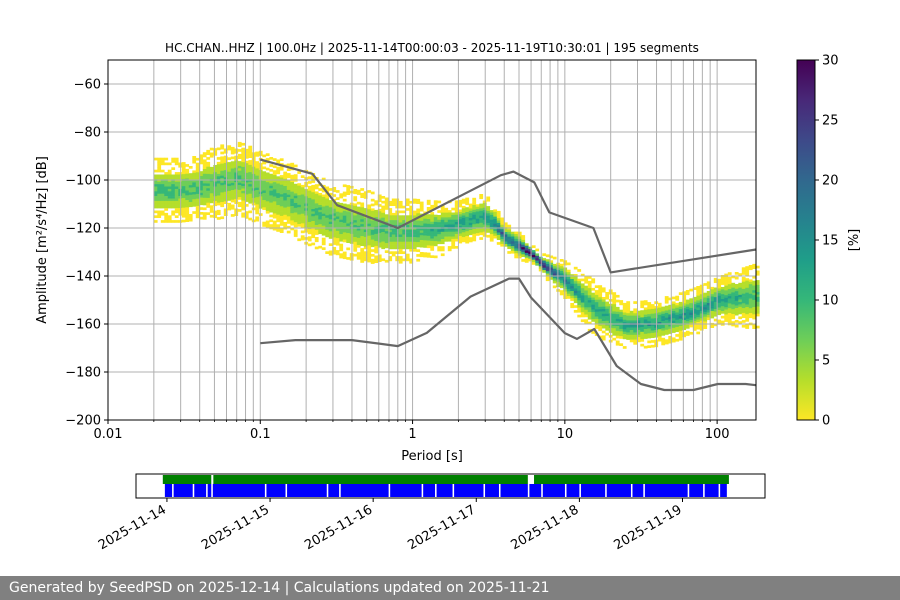 This screenshot has width=900, height=600. I want to click on x-tick-label: 100, so click(717, 434).